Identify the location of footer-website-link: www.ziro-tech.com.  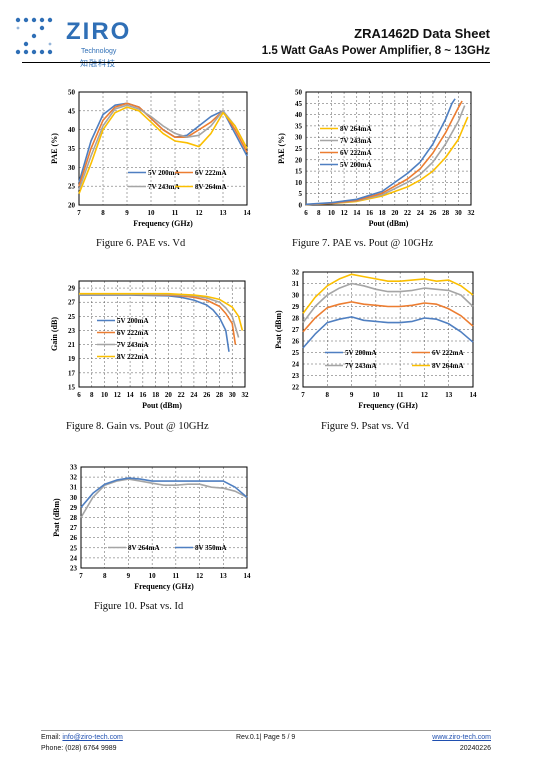
(461, 737).